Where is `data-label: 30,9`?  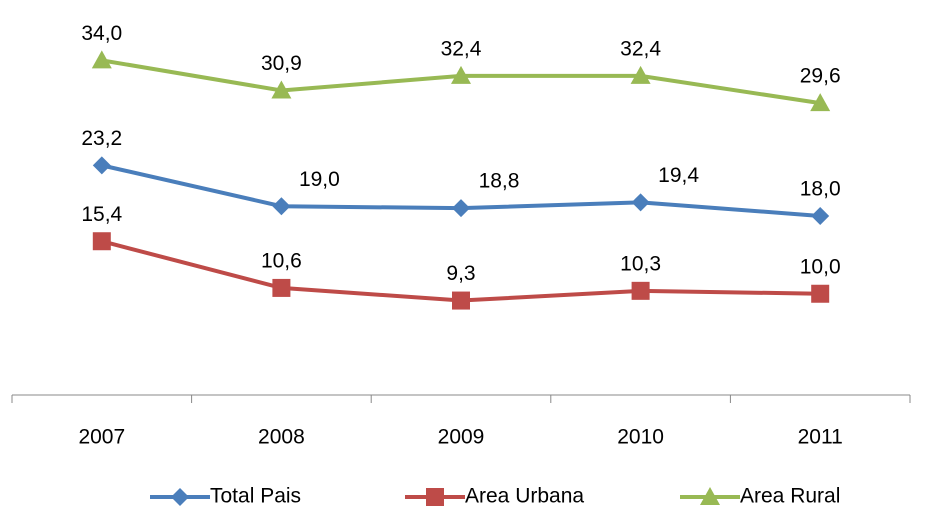
data-label: 30,9 is located at coordinates (281, 63).